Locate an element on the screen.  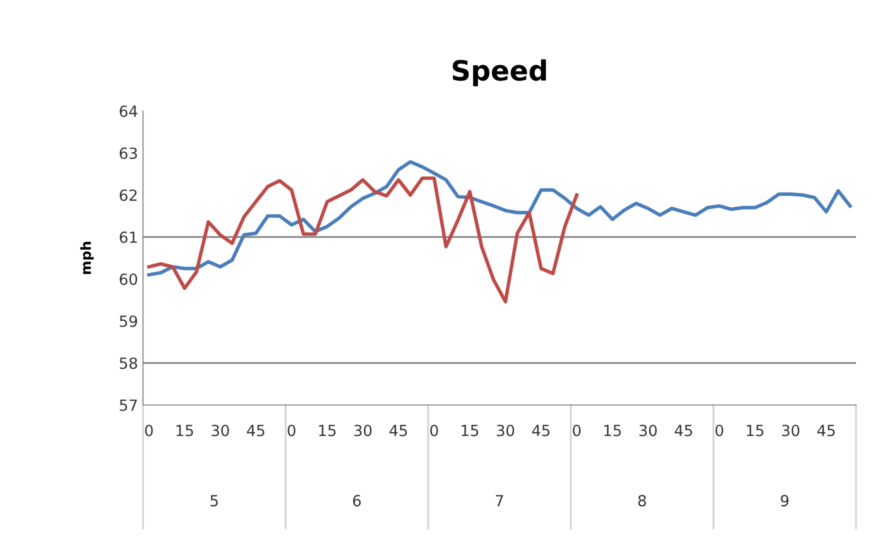
text: 8 is located at coordinates (642, 500).